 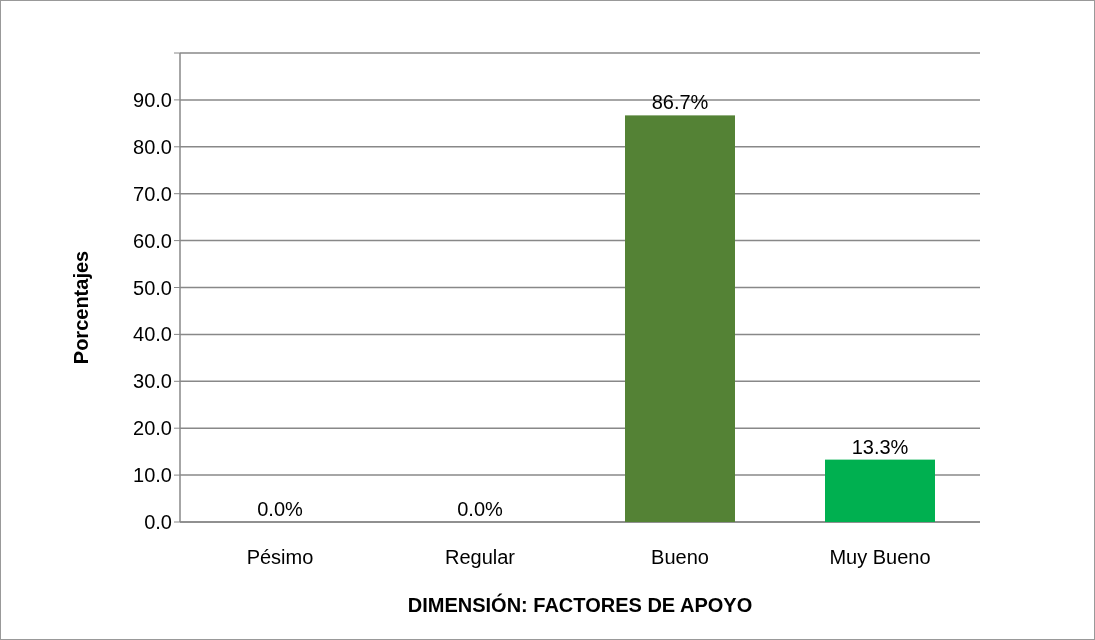 What do you see at coordinates (152, 475) in the screenshot?
I see `y-tick-label: 10.0` at bounding box center [152, 475].